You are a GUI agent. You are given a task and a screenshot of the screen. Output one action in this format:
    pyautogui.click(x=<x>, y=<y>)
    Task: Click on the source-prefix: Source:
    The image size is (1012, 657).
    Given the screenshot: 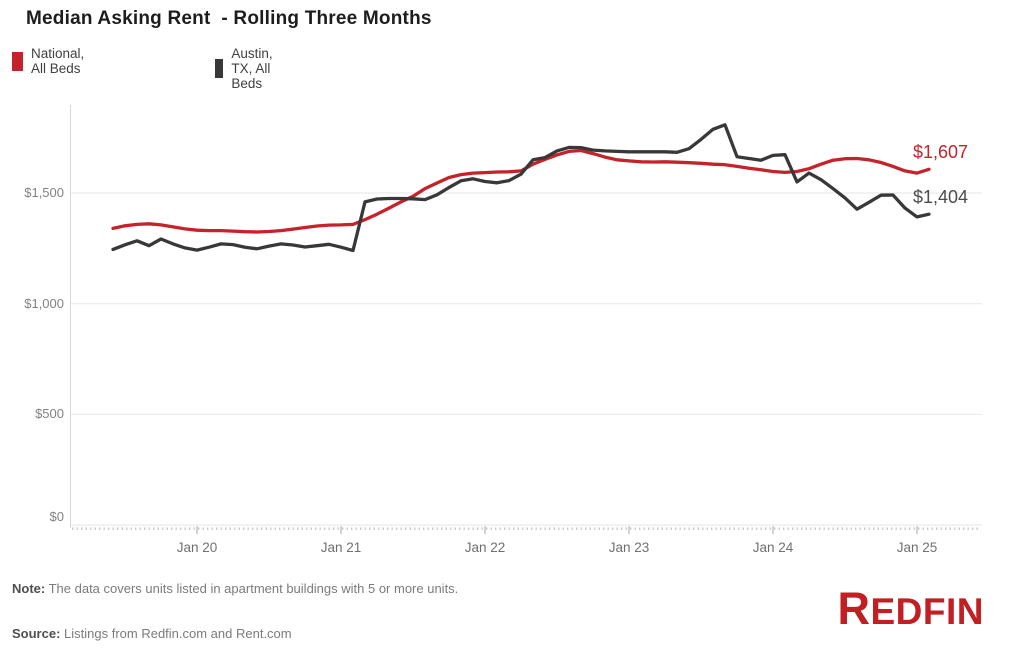 What is the action you would take?
    pyautogui.click(x=36, y=633)
    